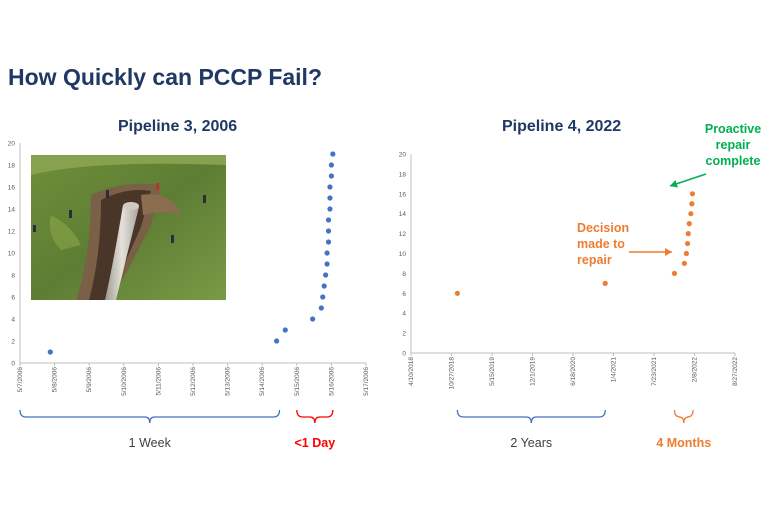  Describe the element at coordinates (404, 314) in the screenshot. I see `chart-2-y-tick-label: 4` at that location.